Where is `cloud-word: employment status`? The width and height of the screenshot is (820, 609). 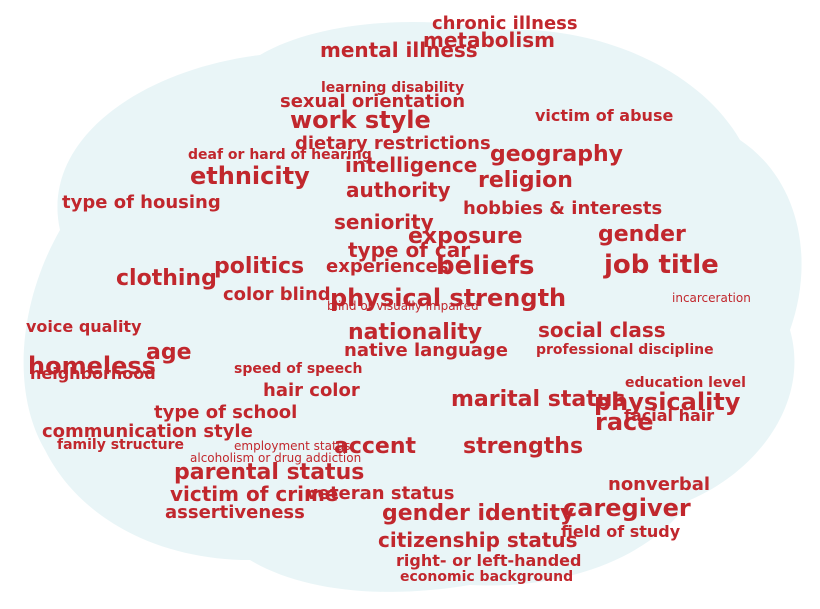 cloud-word: employment status is located at coordinates (292, 446).